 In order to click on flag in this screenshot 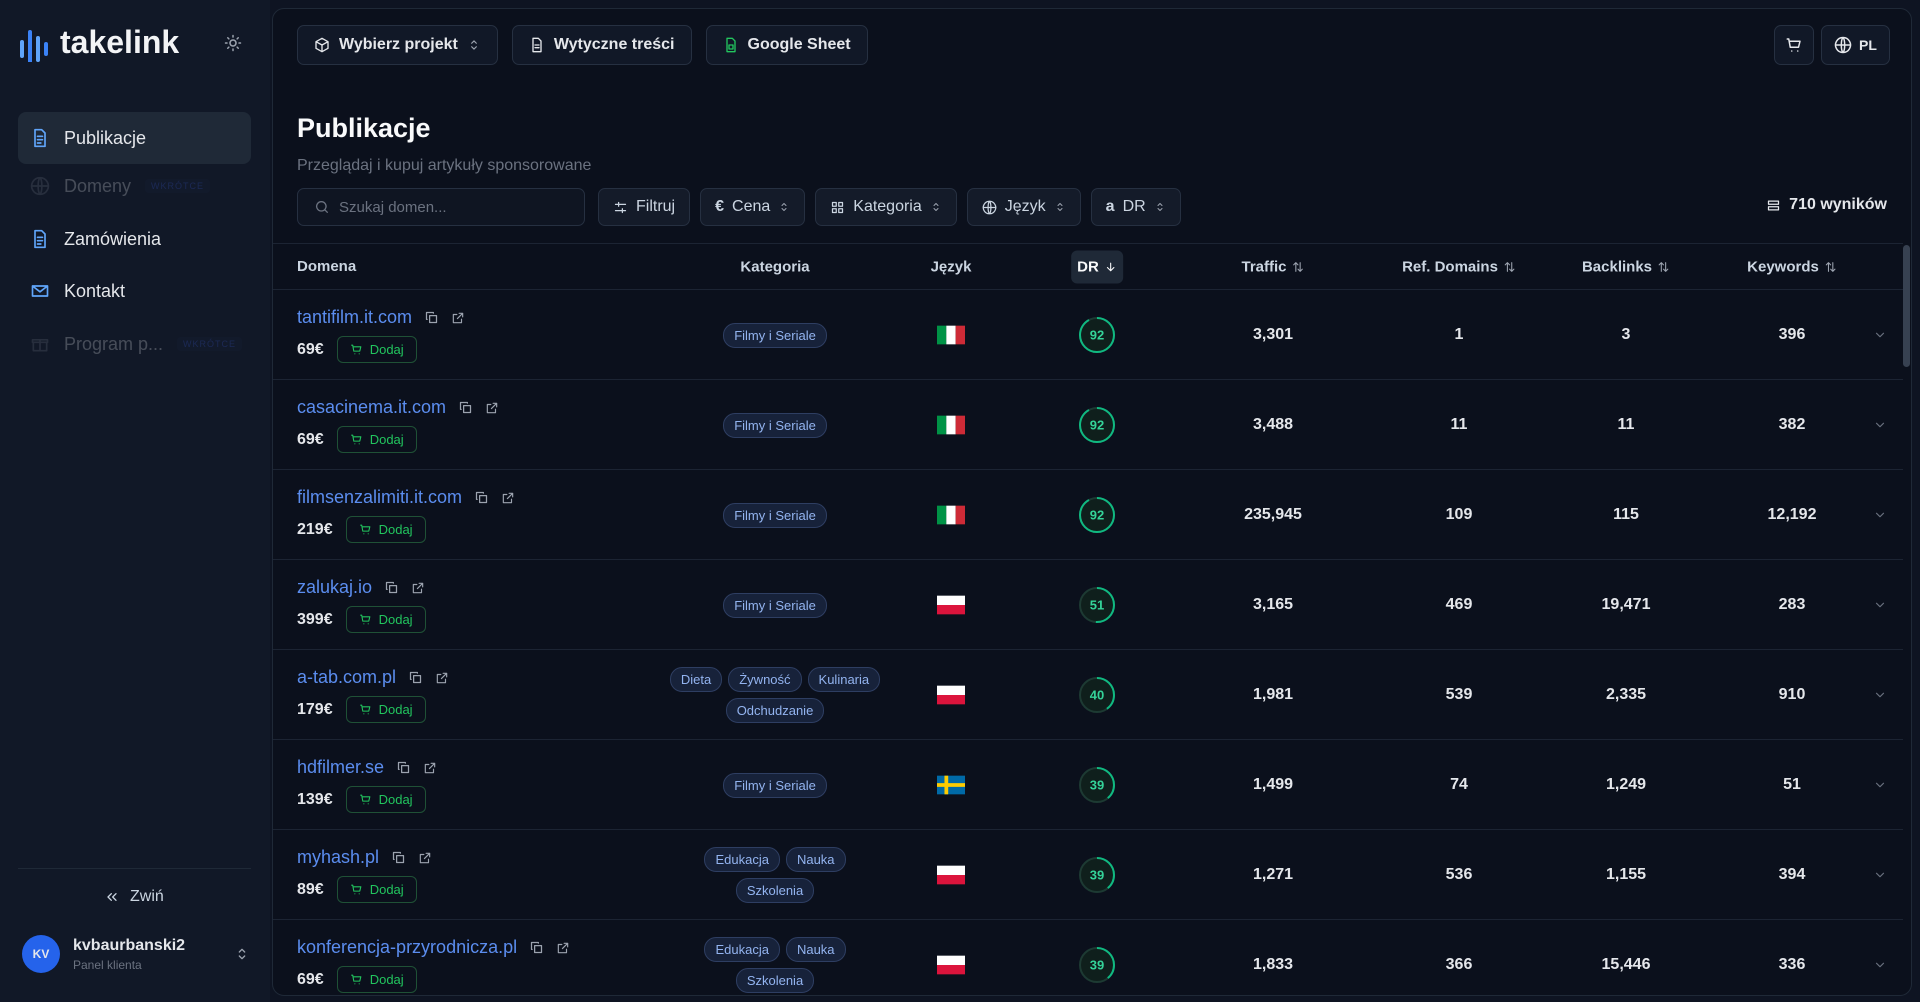, I will do `click(951, 875)`.